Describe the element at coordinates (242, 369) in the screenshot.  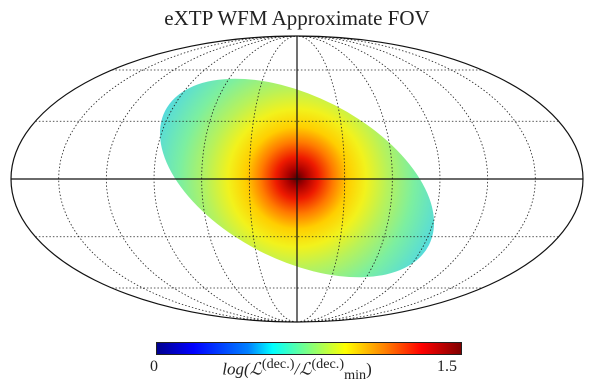
I see `label-numerator: log(ℒ` at that location.